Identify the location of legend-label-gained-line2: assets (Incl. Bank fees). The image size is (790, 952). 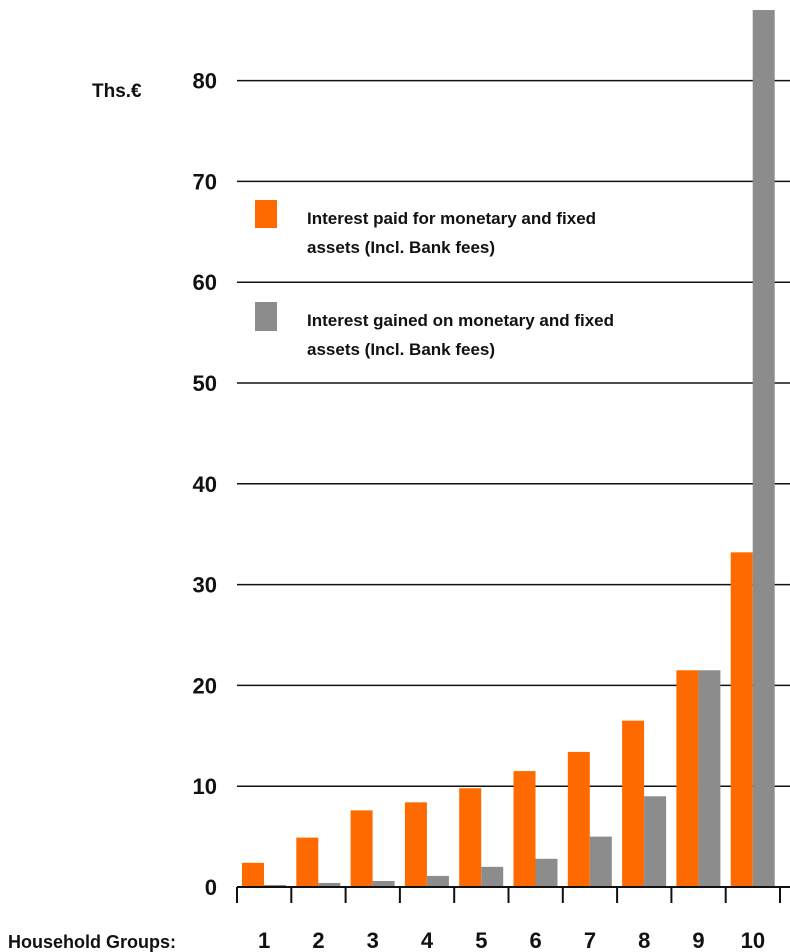
(401, 349).